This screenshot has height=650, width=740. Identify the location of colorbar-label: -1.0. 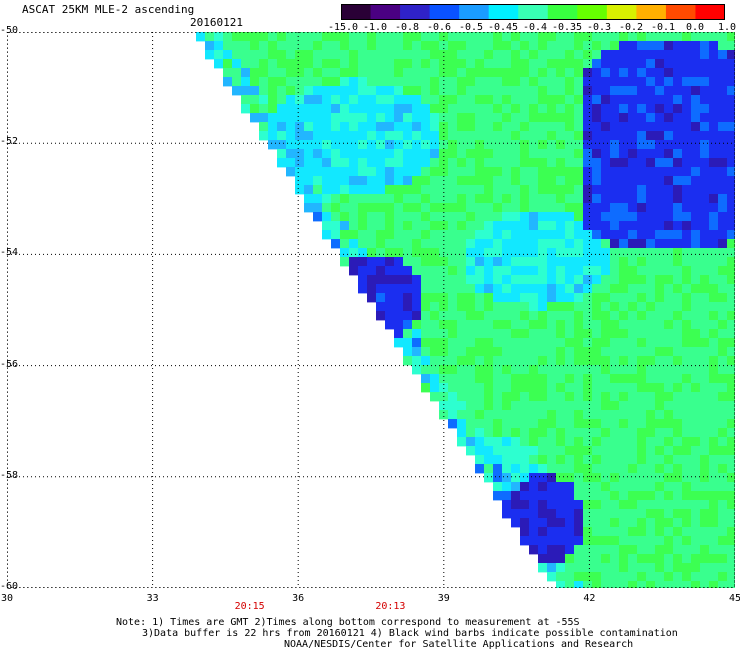
(375, 27).